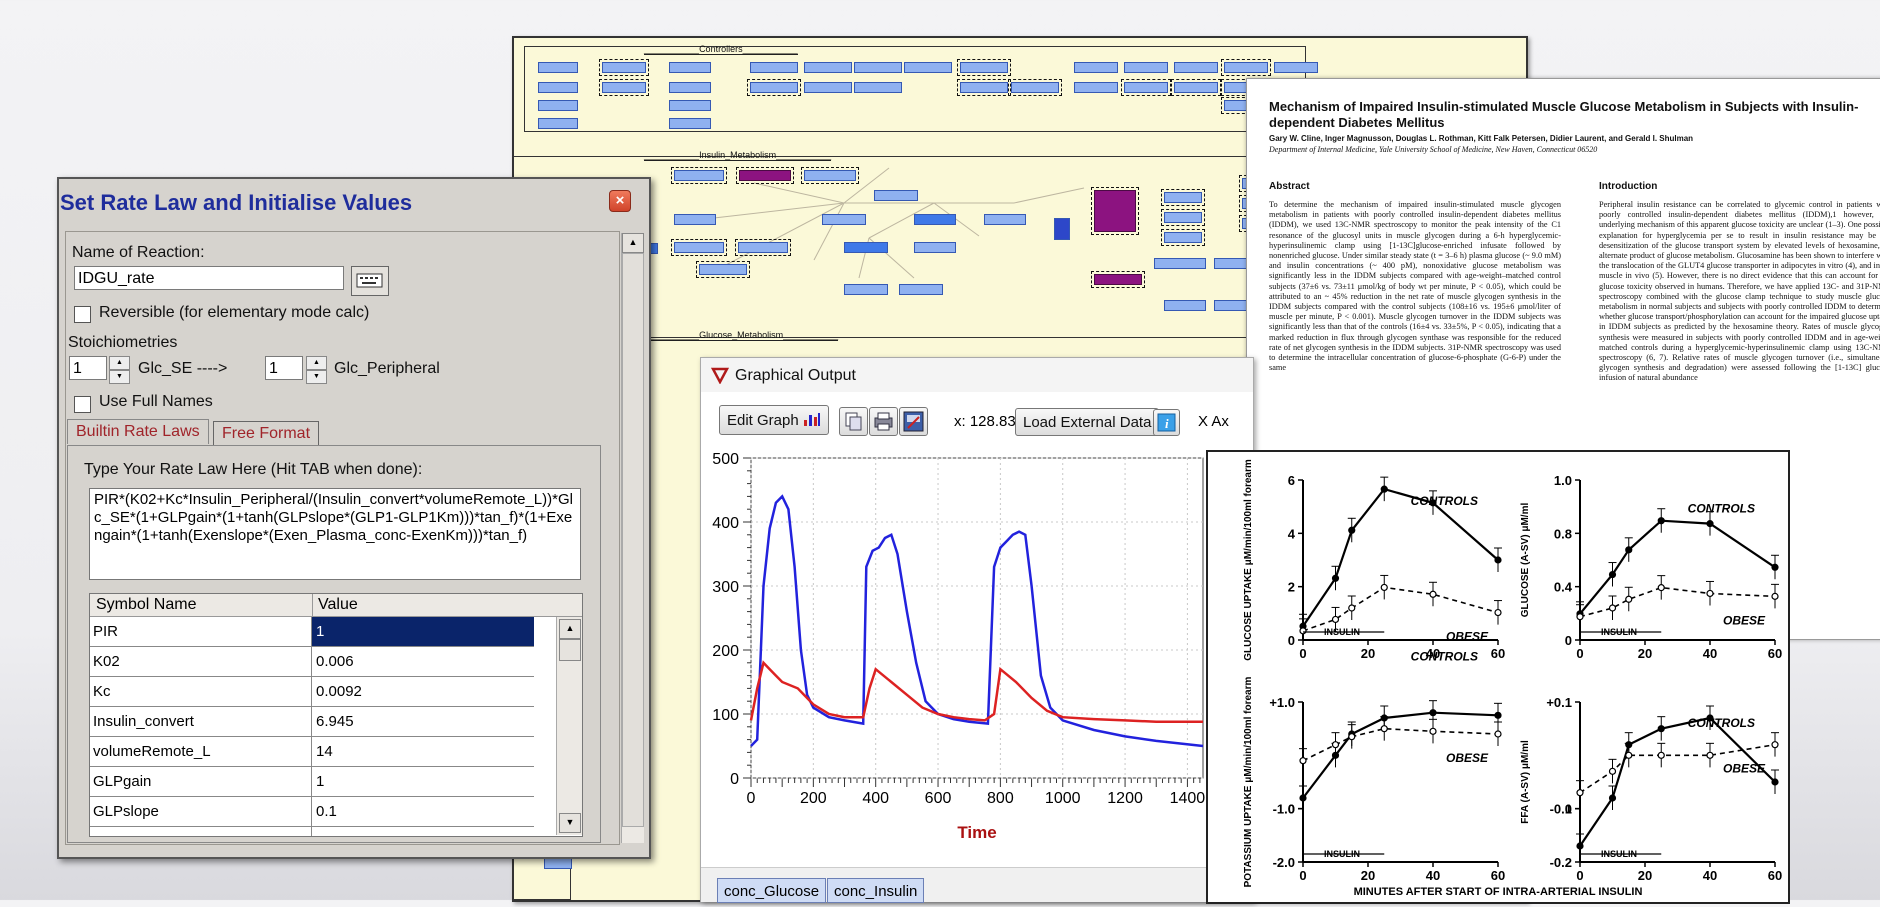 The height and width of the screenshot is (907, 1880). I want to click on symbol-value-cell: 6.945, so click(423, 721).